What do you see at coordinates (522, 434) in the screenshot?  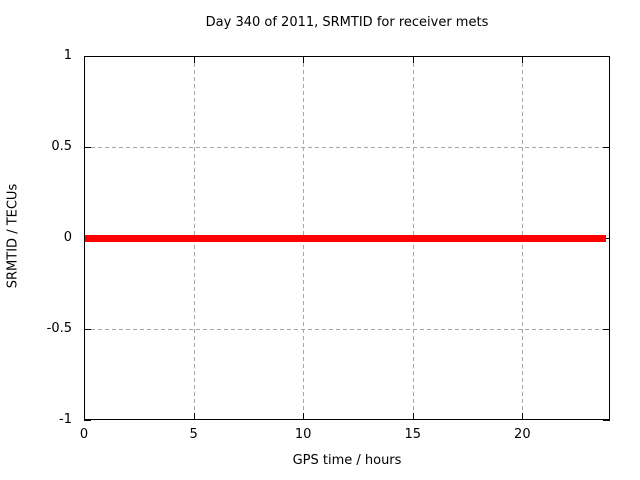 I see `x-tick-label: 20` at bounding box center [522, 434].